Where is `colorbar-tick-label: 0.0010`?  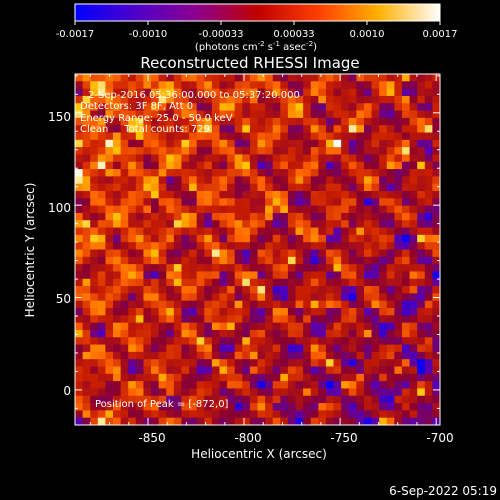 colorbar-tick-label: 0.0010 is located at coordinates (367, 34).